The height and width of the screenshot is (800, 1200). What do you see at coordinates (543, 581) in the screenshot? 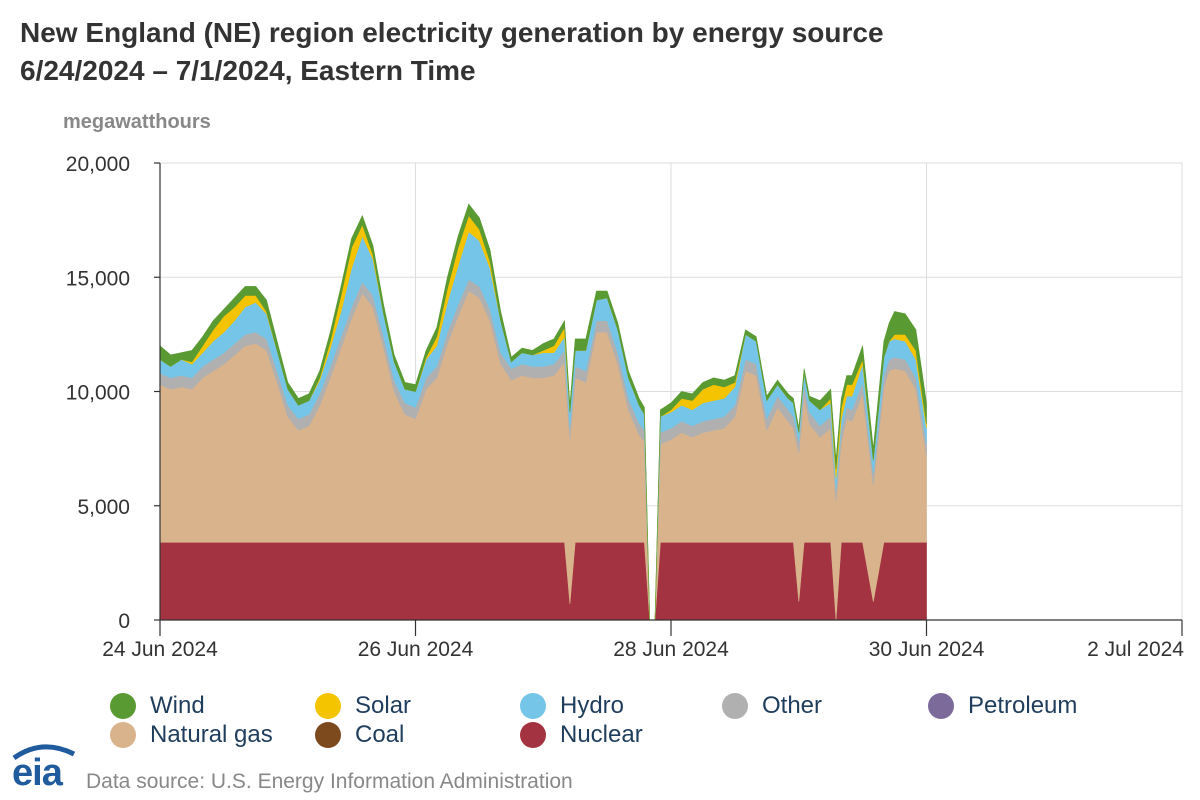
I see `area-nuclear` at bounding box center [543, 581].